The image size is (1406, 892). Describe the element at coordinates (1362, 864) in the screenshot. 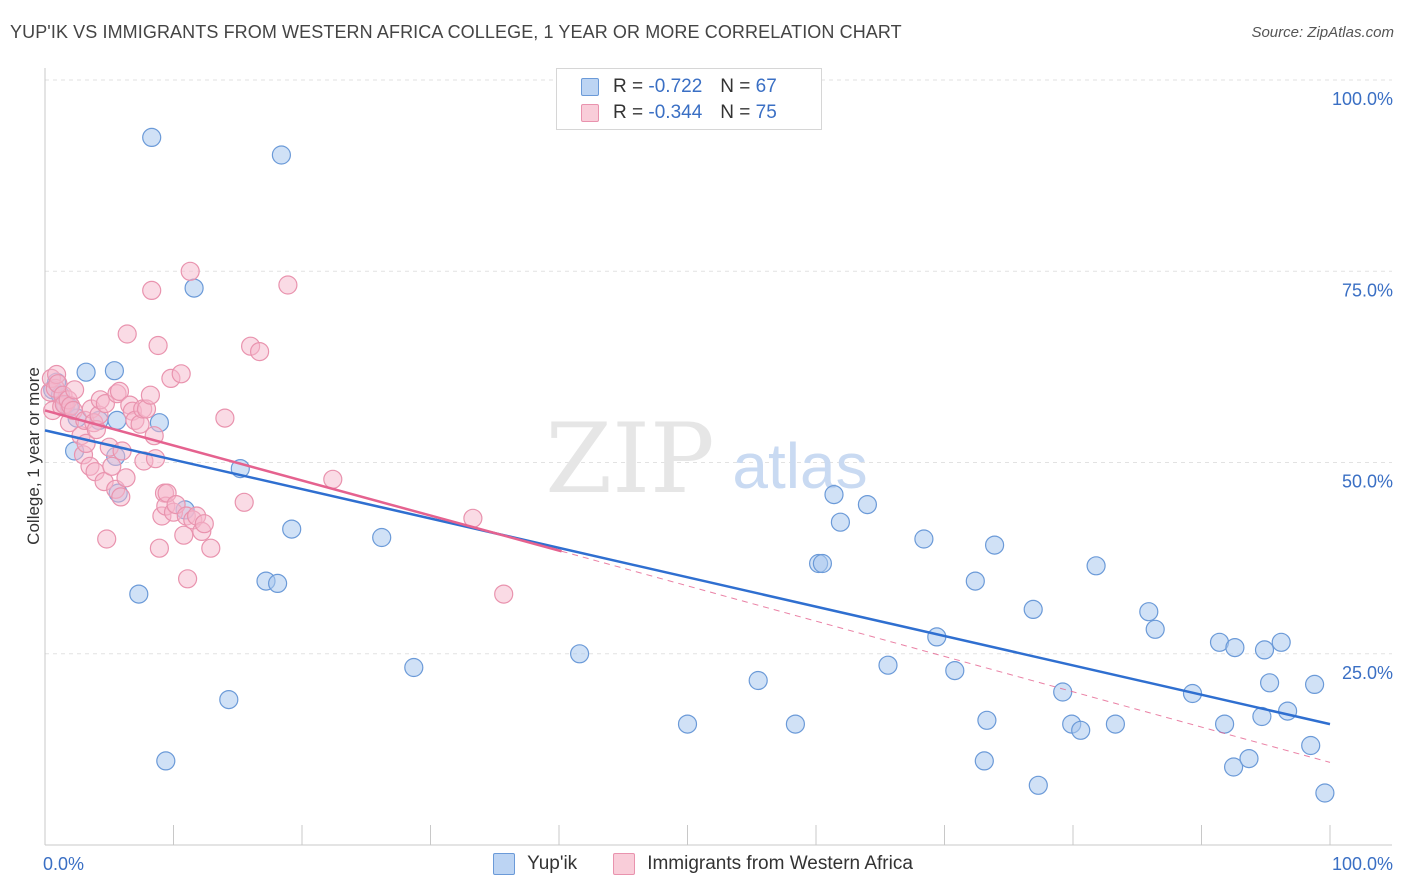

I see `x-tick-label-max: 100.0%` at that location.